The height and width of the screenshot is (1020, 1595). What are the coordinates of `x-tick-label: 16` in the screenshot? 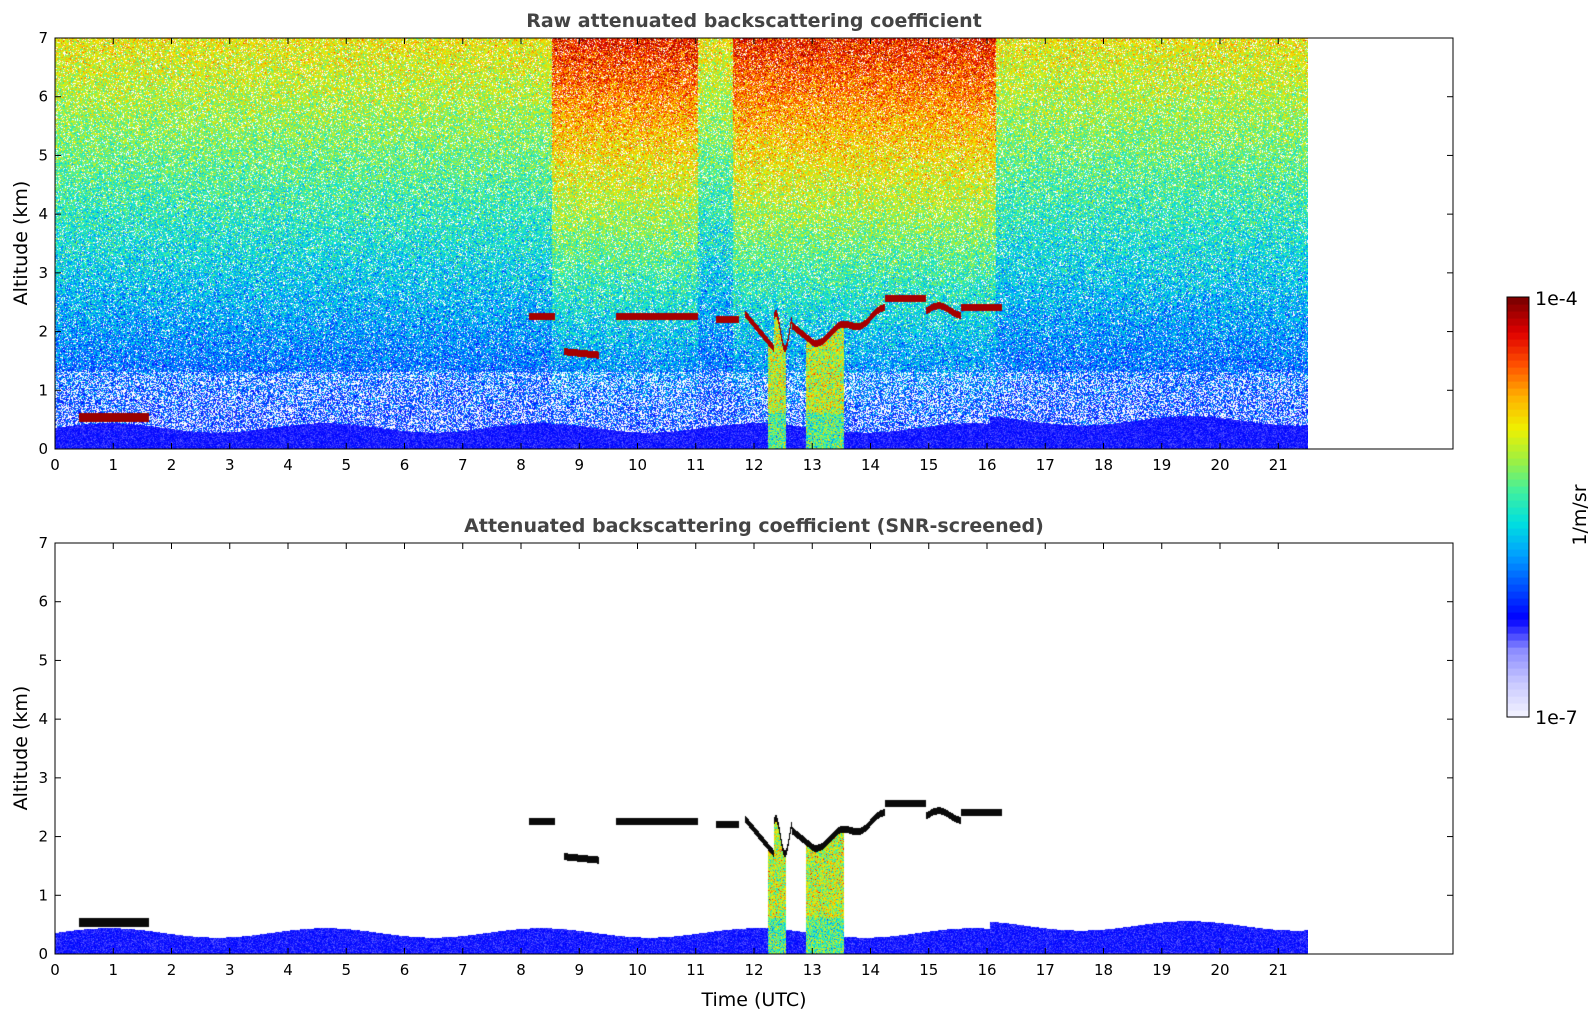 It's located at (986, 465).